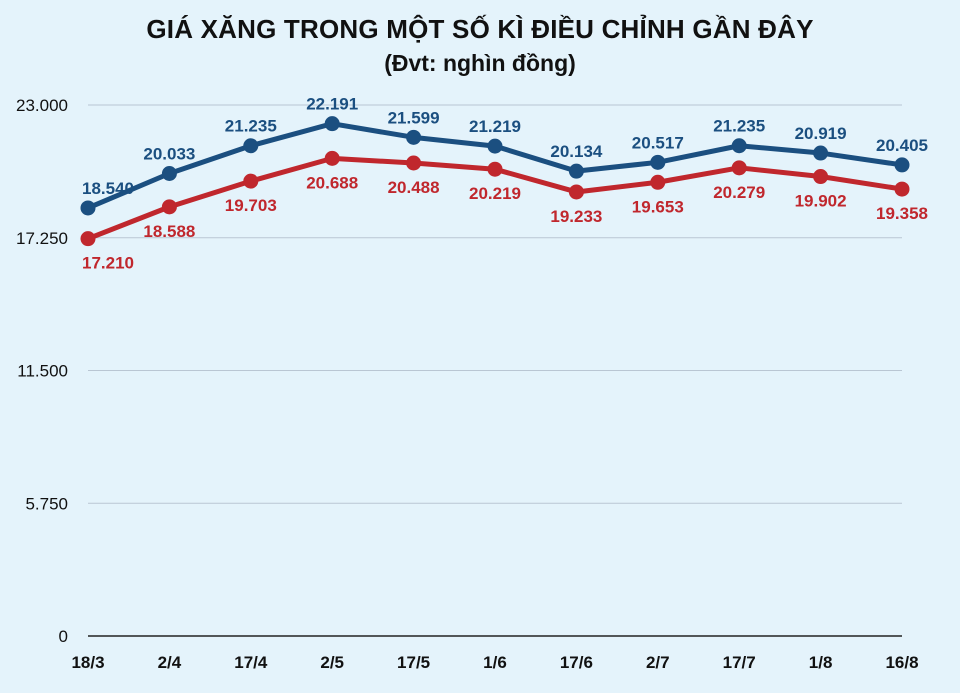  I want to click on data-label-0: 20.033, so click(169, 153).